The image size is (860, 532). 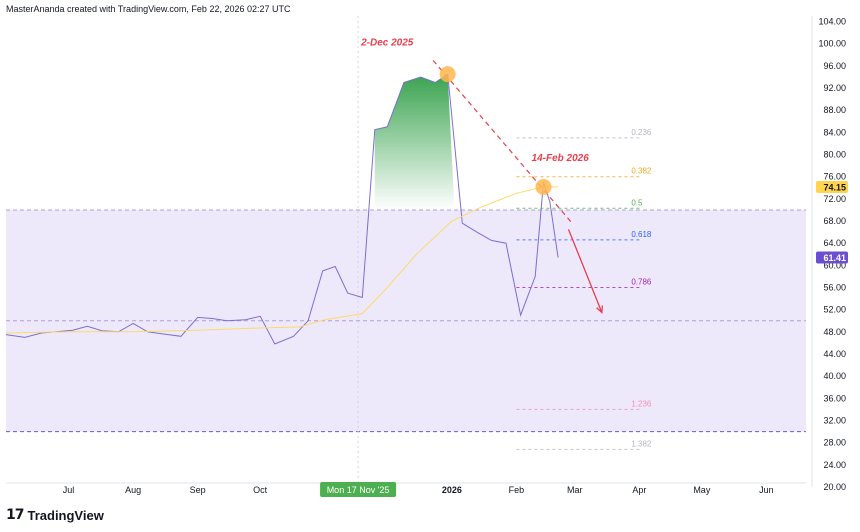 I want to click on y-tick-0: 104.00, so click(x=832, y=22).